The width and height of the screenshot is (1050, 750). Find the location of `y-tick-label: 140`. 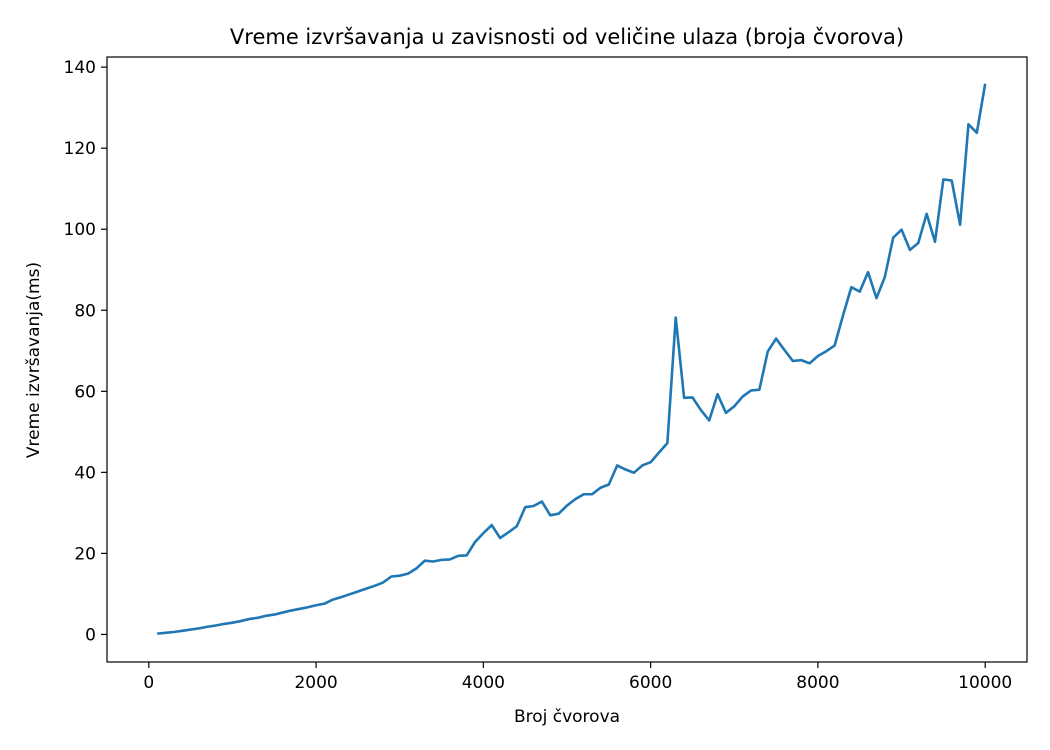

y-tick-label: 140 is located at coordinates (80, 68).